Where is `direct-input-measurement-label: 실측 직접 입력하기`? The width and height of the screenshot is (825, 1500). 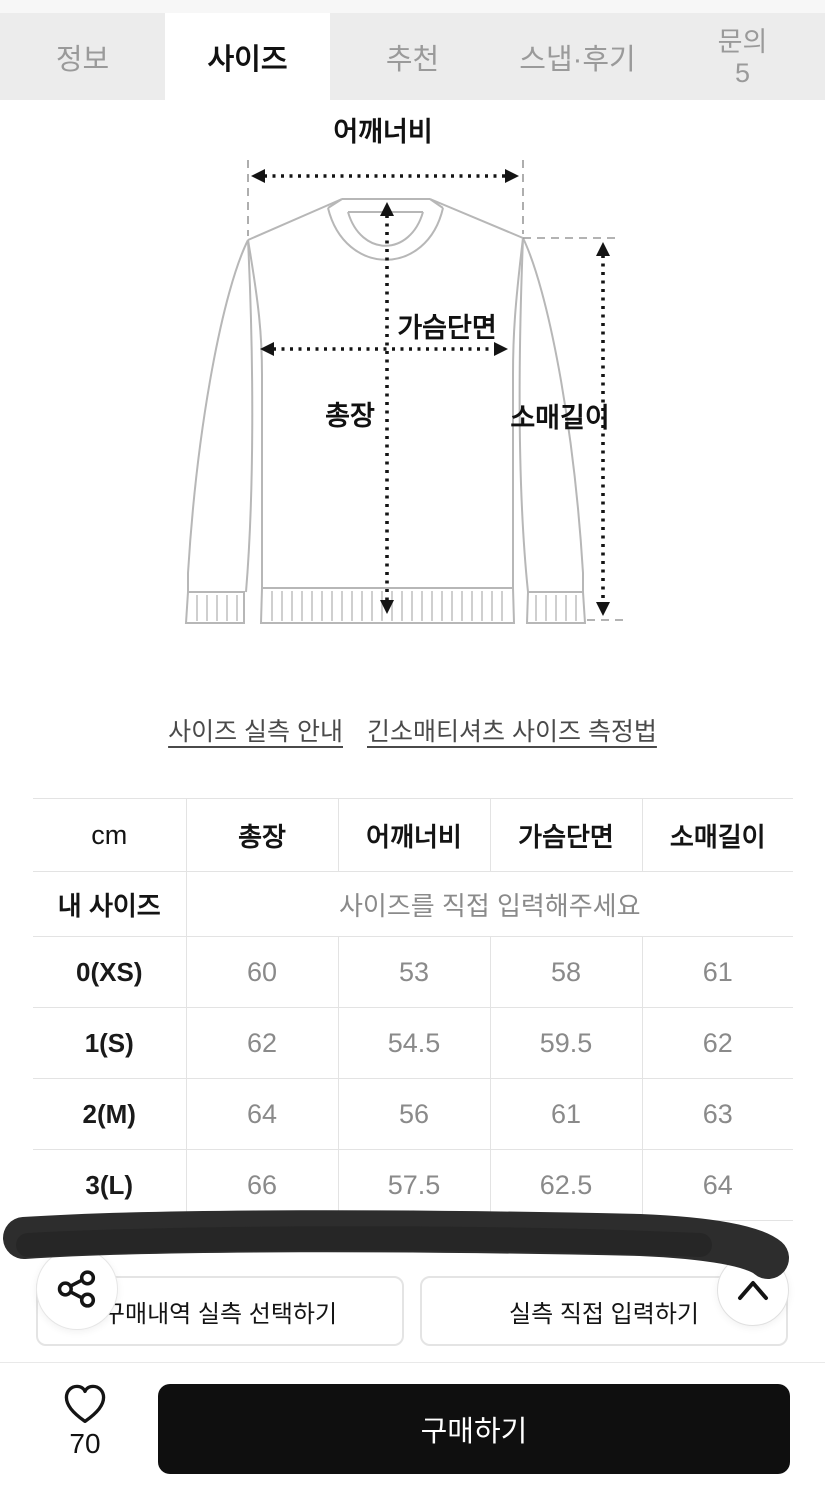 direct-input-measurement-label: 실측 직접 입력하기 is located at coordinates (604, 1314).